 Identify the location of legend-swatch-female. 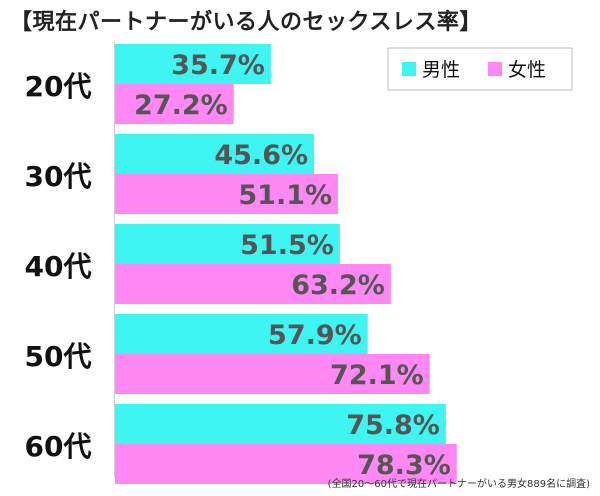
(495, 69).